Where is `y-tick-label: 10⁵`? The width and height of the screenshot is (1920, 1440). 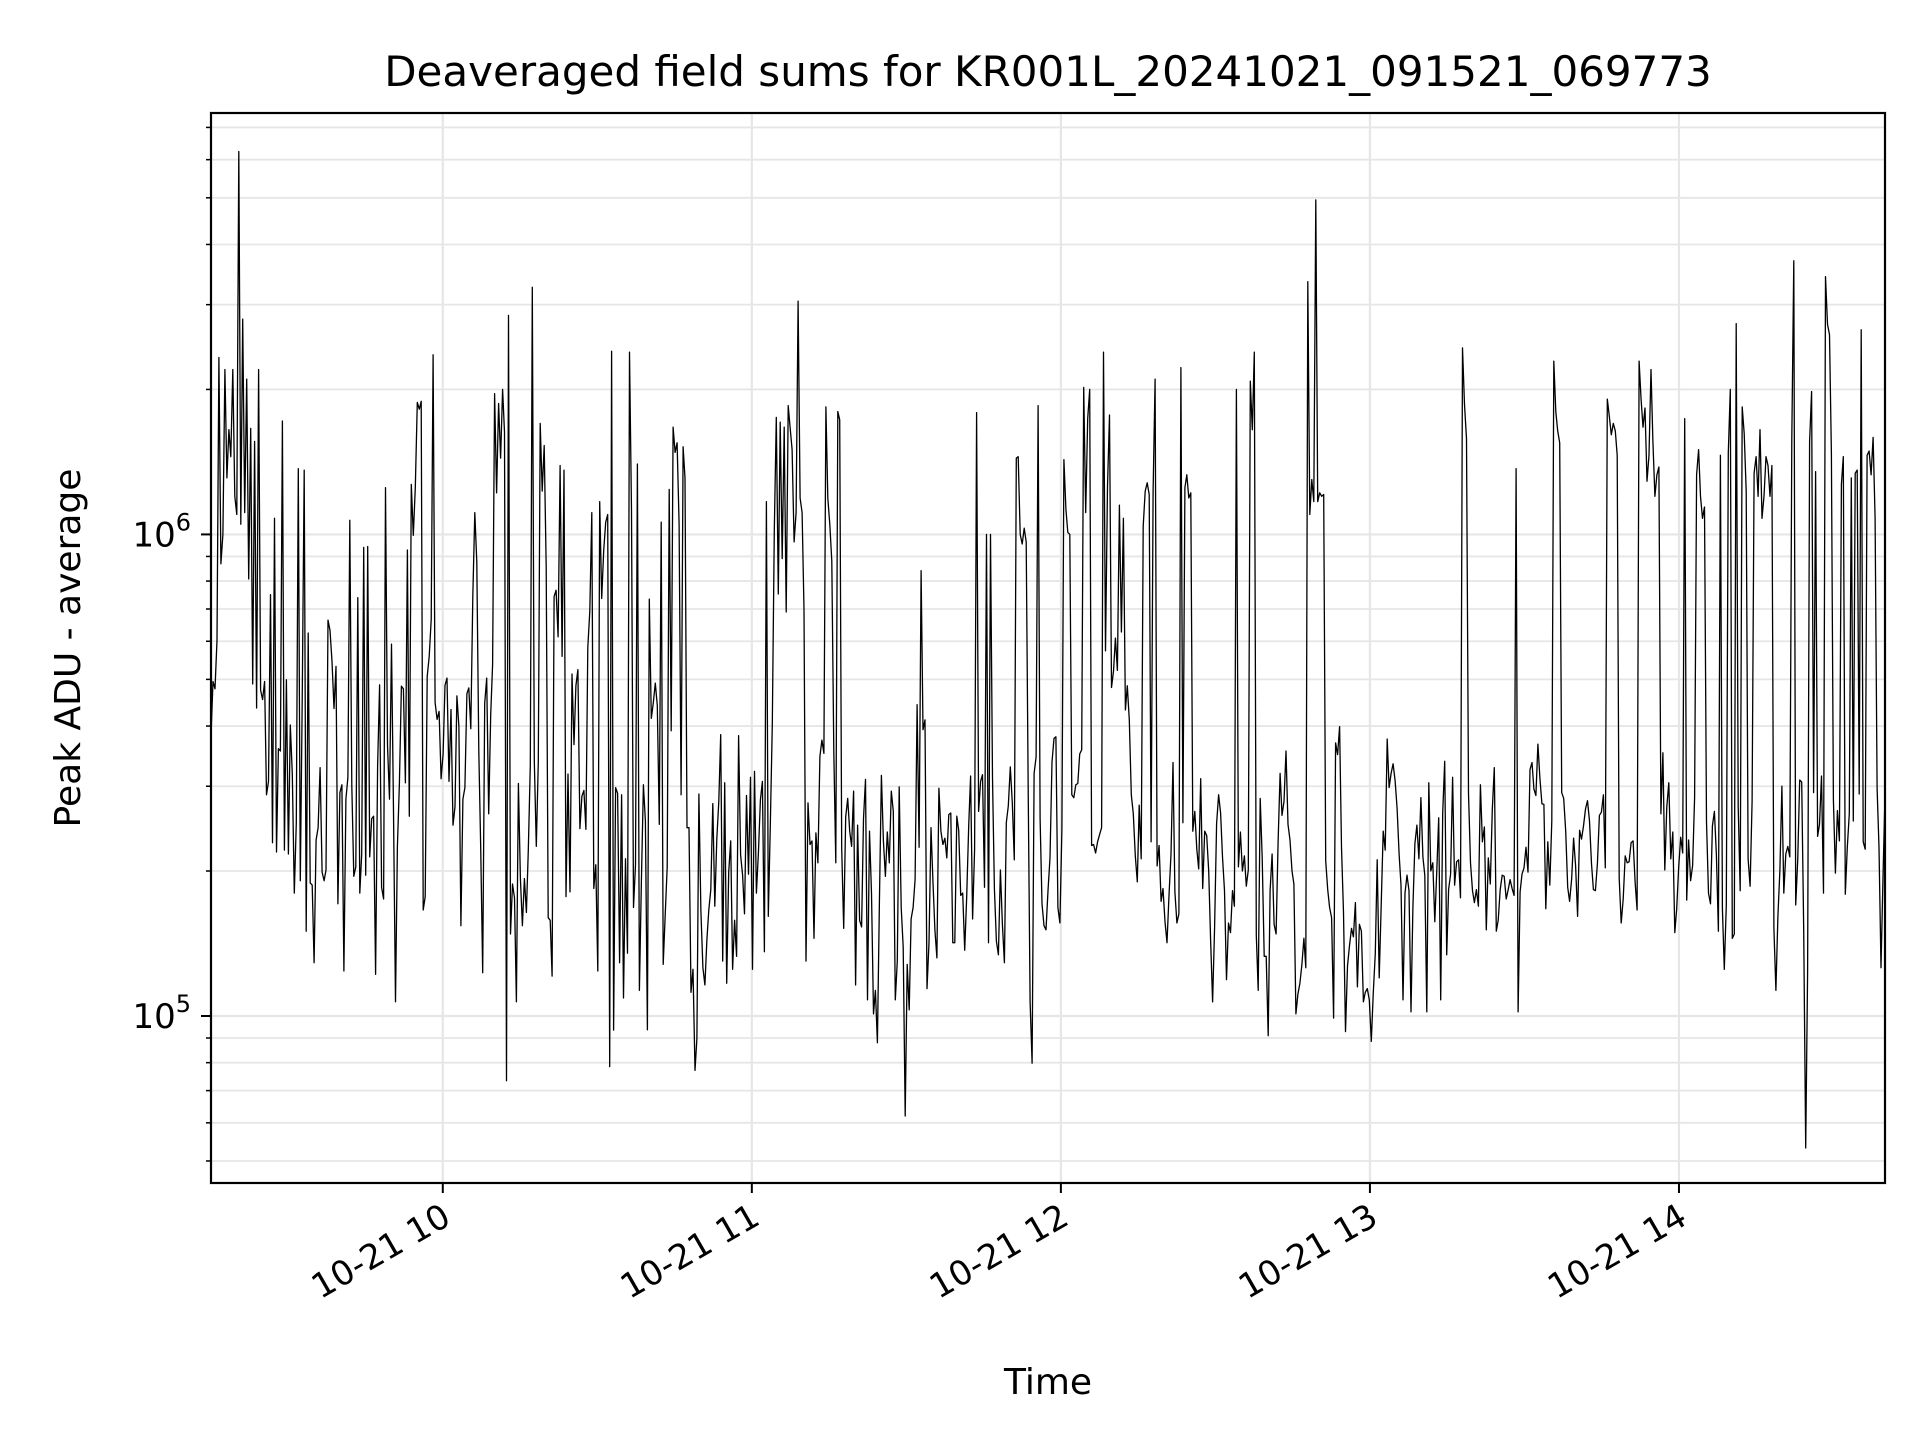 y-tick-label: 10⁵ is located at coordinates (161, 1013).